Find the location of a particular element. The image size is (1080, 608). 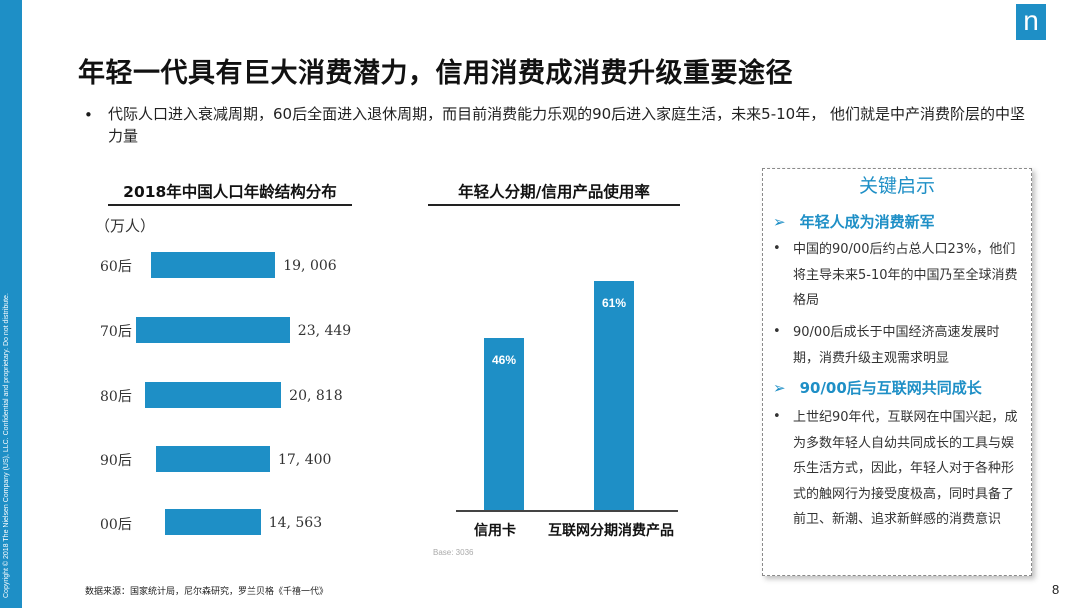

usage-chart-title: 年轻人分期/信用产品使用率 is located at coordinates (554, 192).